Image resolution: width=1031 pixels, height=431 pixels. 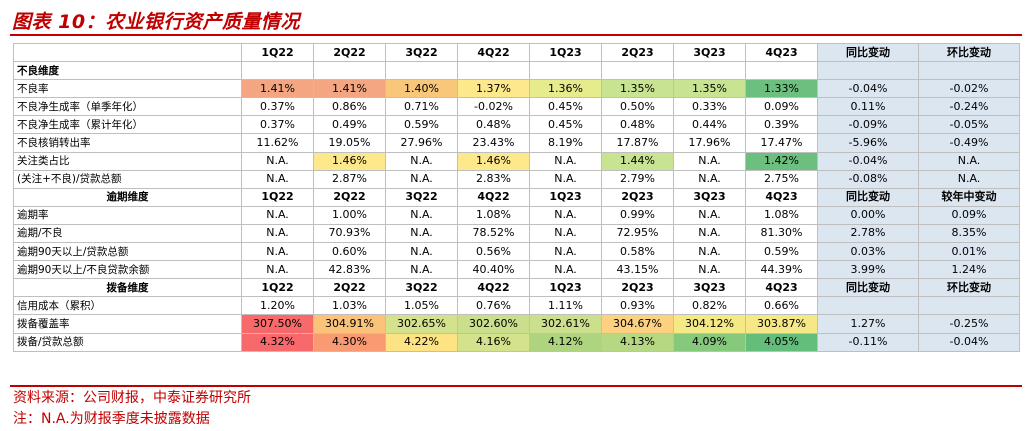 What do you see at coordinates (277, 324) in the screenshot?
I see `value-cell: 307.50%` at bounding box center [277, 324].